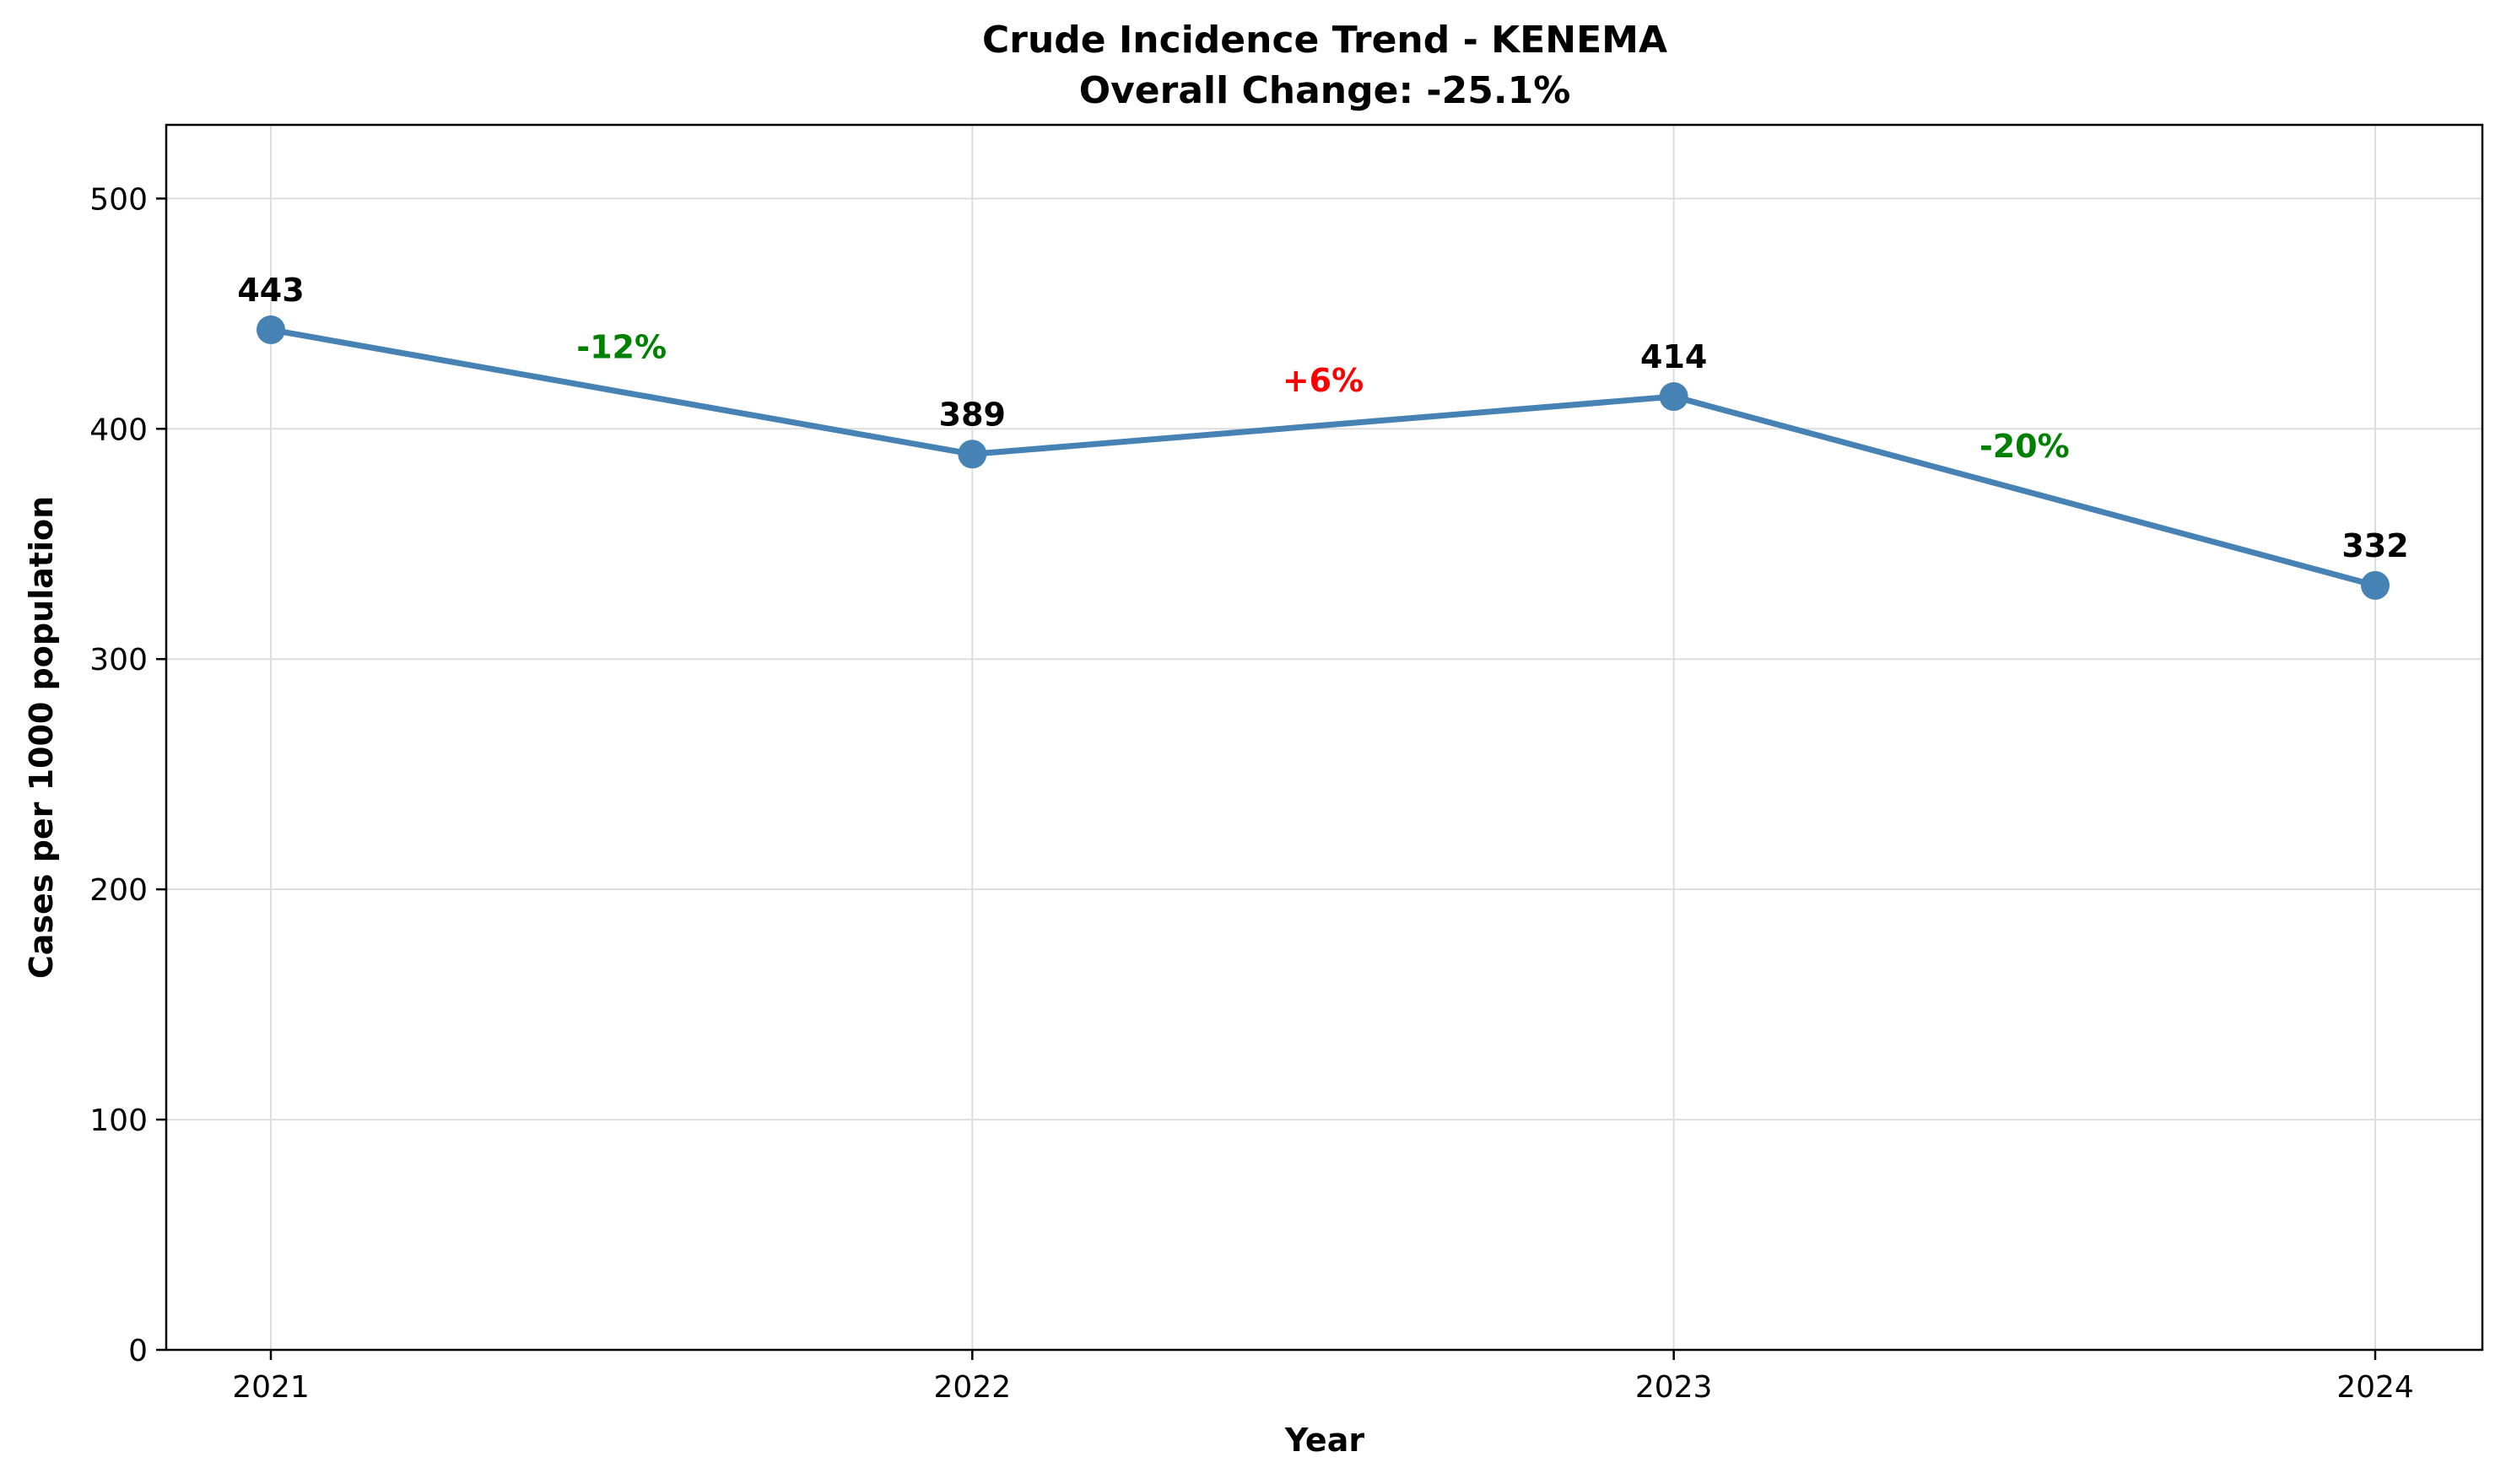 Image resolution: width=2506 pixels, height=1484 pixels. What do you see at coordinates (1323, 380) in the screenshot?
I see `change-label: +6%` at bounding box center [1323, 380].